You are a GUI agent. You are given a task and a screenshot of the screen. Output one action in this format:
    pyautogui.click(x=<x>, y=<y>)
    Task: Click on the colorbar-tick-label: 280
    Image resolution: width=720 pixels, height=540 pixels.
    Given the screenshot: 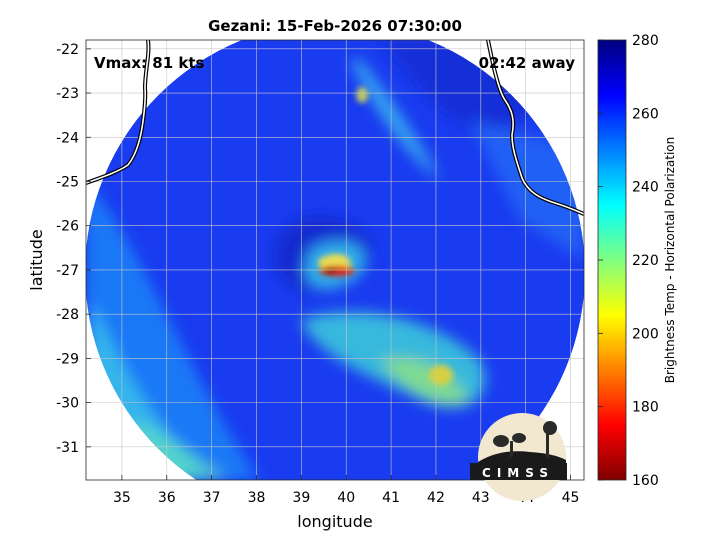 What is the action you would take?
    pyautogui.click(x=645, y=41)
    